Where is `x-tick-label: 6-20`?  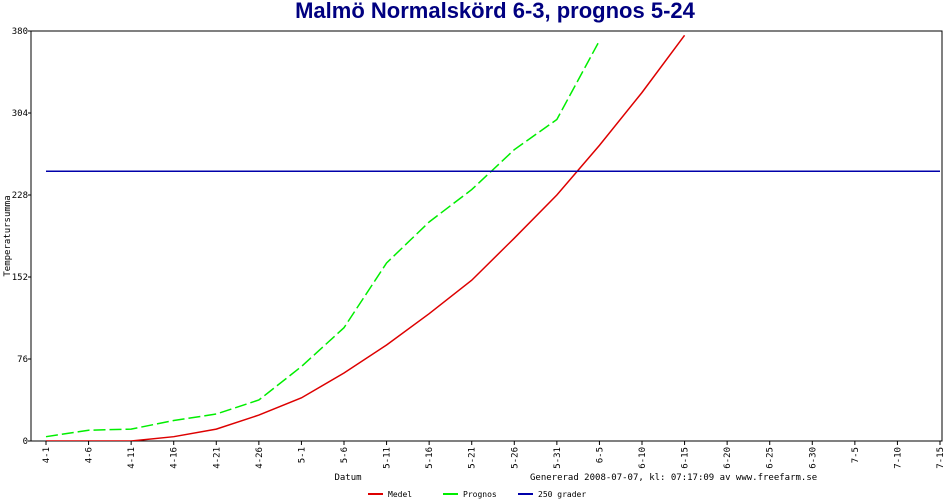
x-tick-label: 6-20 is located at coordinates (728, 458).